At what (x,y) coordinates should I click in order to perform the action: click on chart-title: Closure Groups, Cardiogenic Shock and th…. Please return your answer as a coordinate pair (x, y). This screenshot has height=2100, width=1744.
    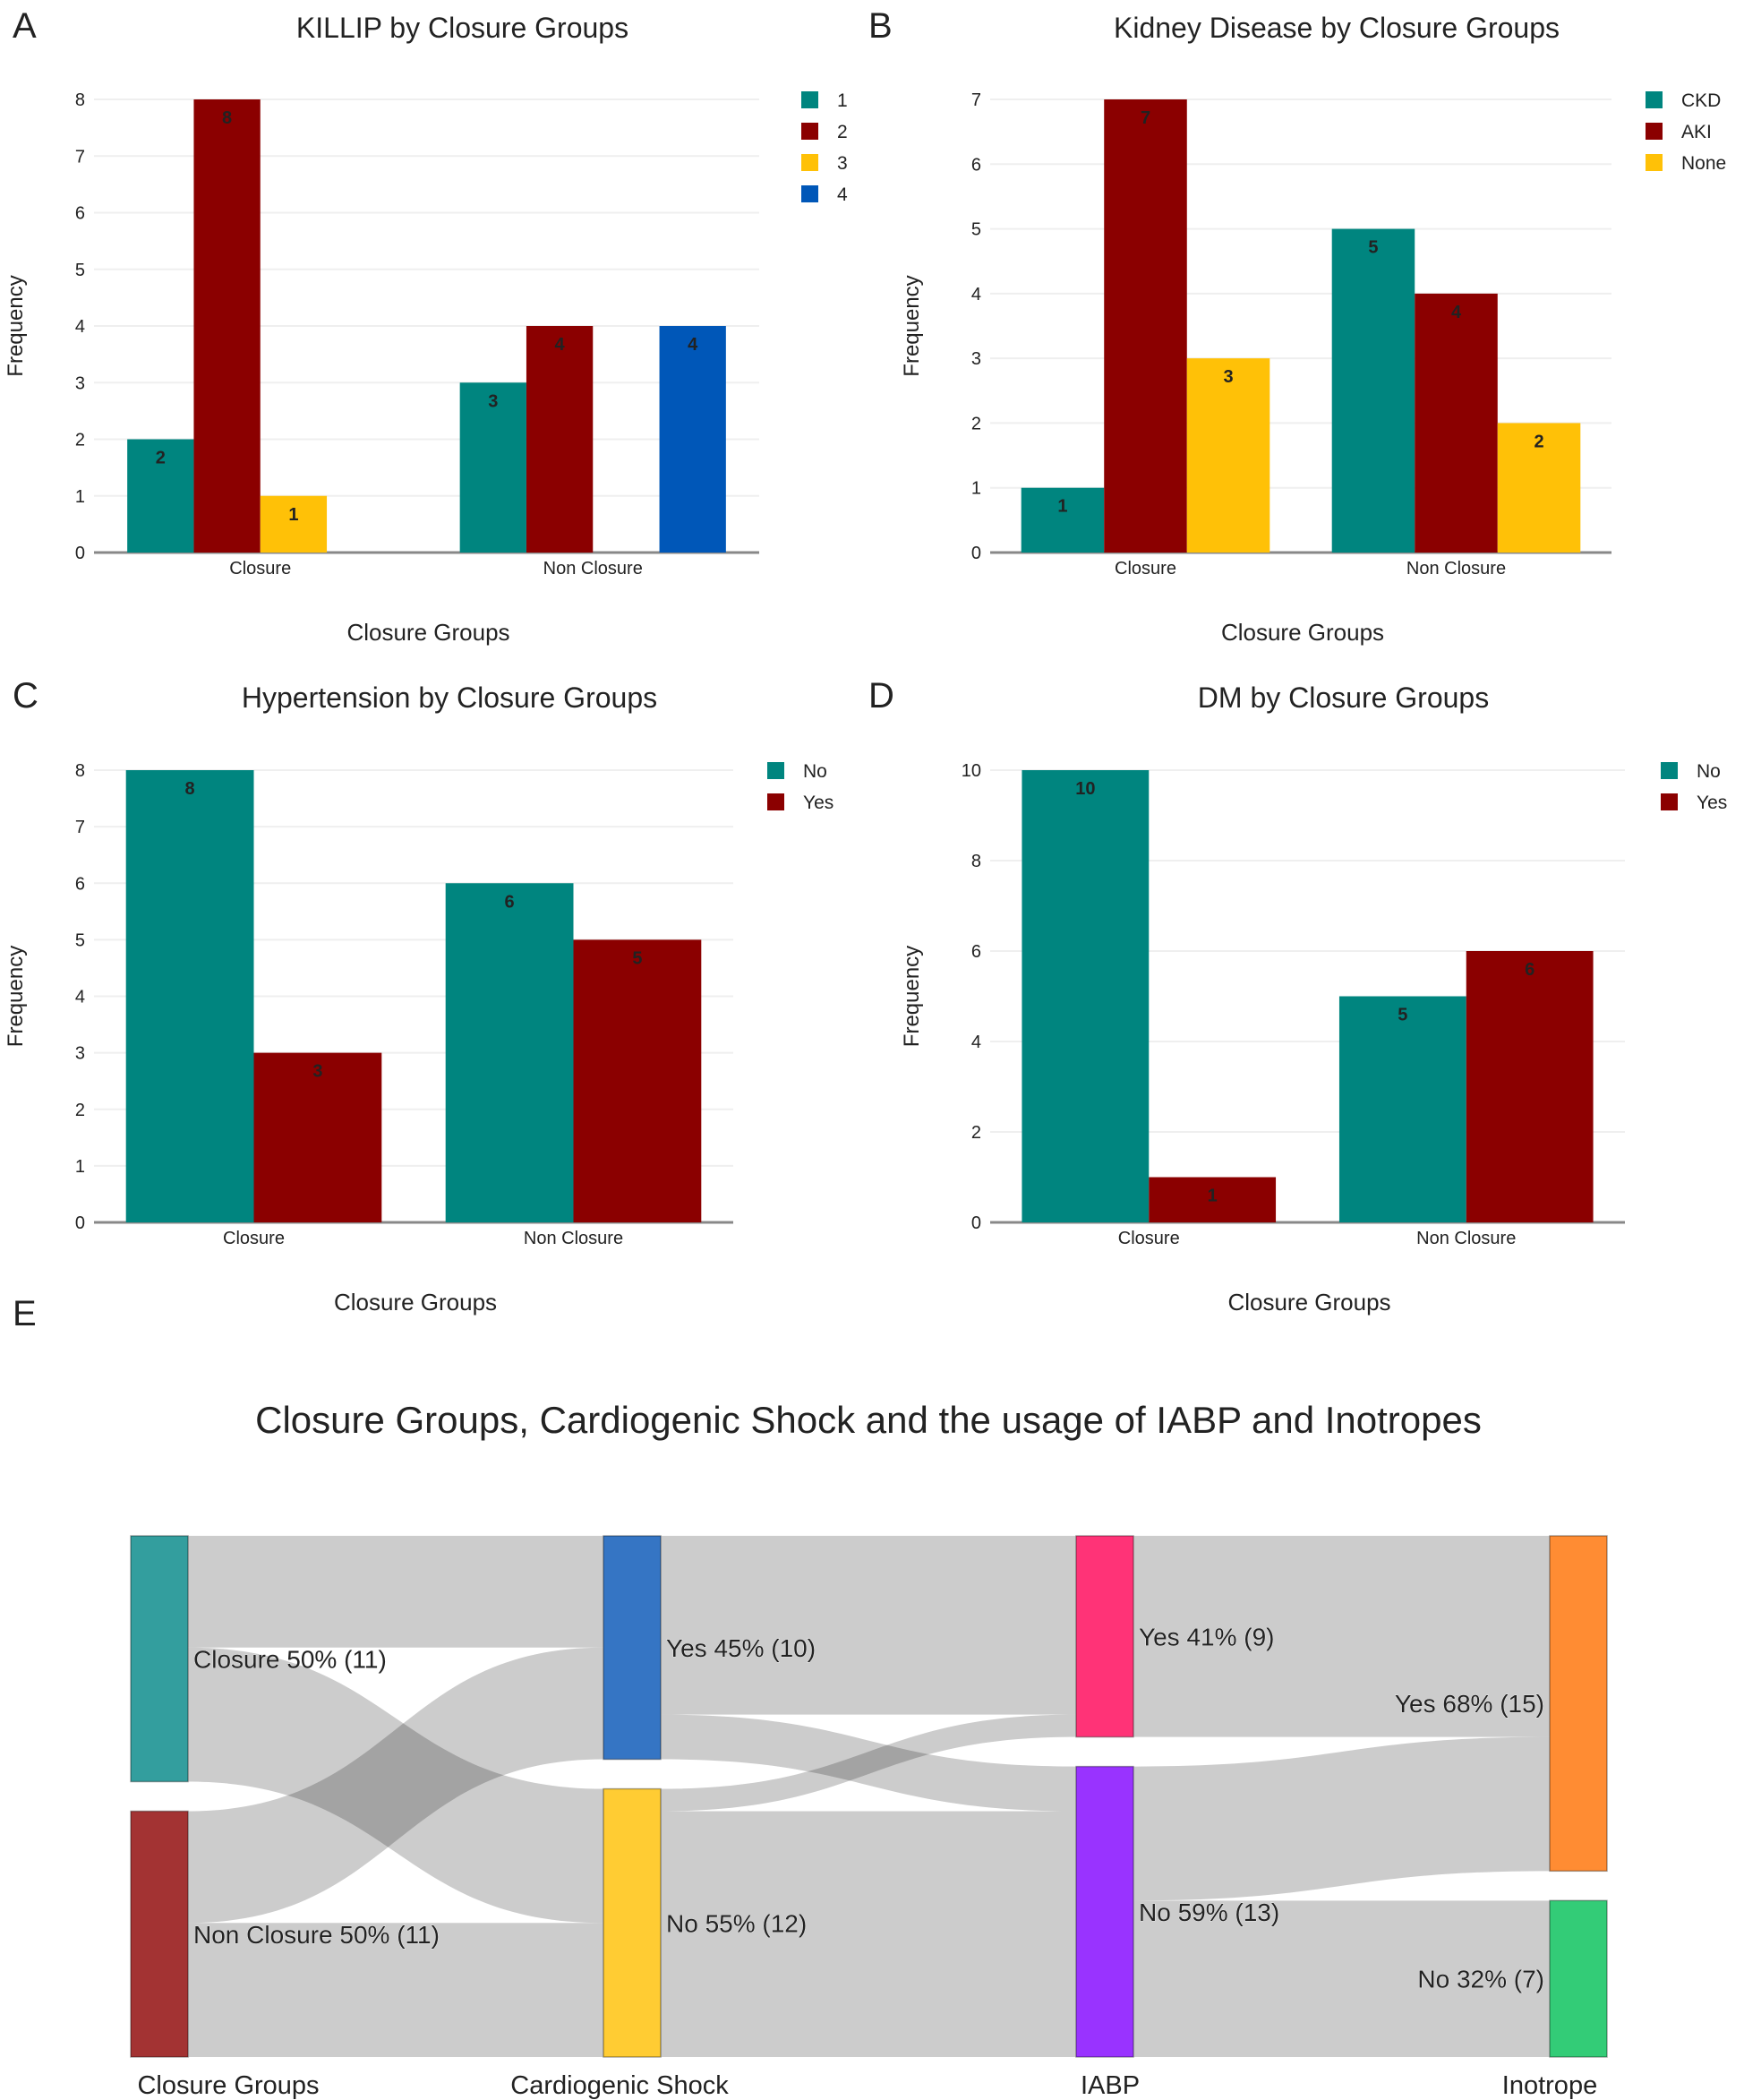
    Looking at the image, I should click on (868, 1420).